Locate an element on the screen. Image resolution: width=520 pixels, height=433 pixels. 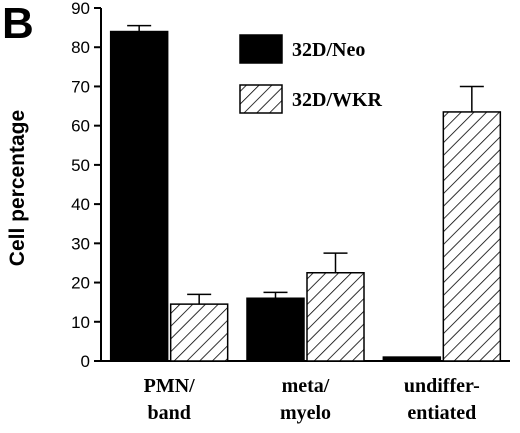
x-category-label-line: myelo is located at coordinates (305, 413).